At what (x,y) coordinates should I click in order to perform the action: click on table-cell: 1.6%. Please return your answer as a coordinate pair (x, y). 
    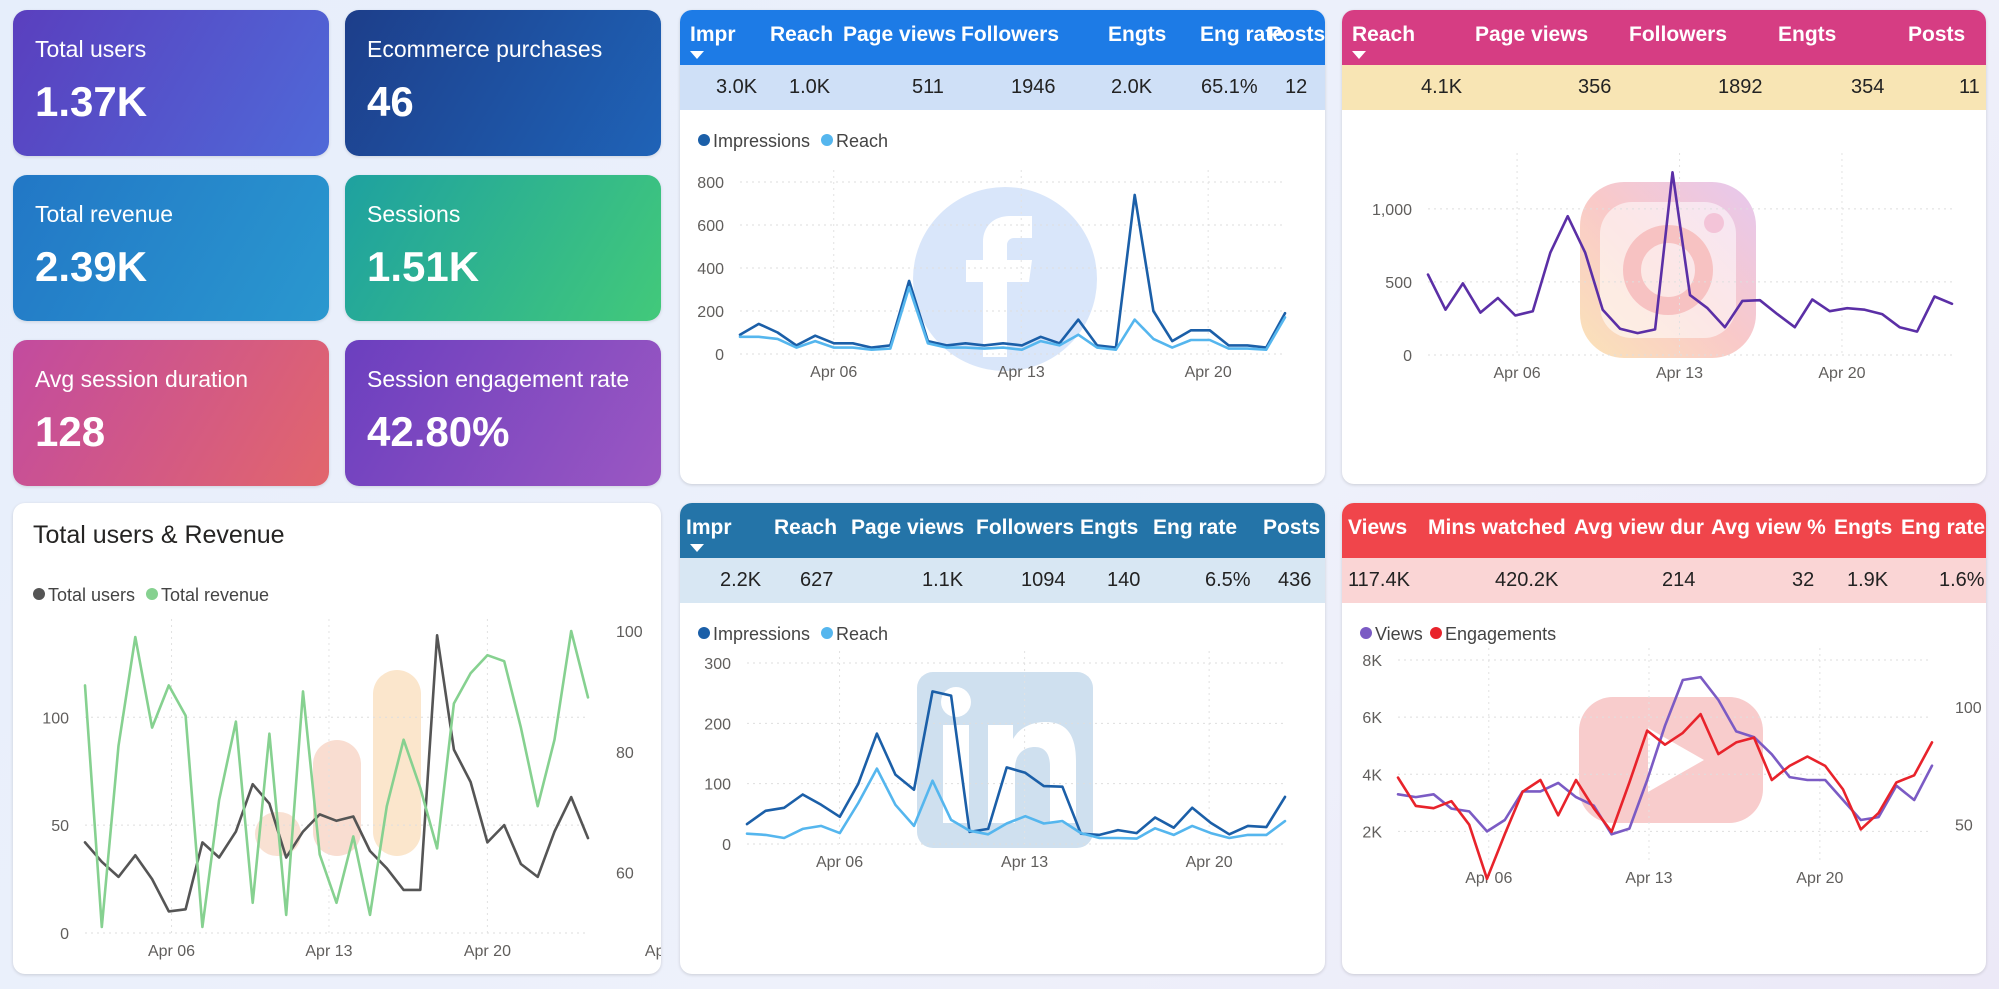
    Looking at the image, I should click on (1962, 580).